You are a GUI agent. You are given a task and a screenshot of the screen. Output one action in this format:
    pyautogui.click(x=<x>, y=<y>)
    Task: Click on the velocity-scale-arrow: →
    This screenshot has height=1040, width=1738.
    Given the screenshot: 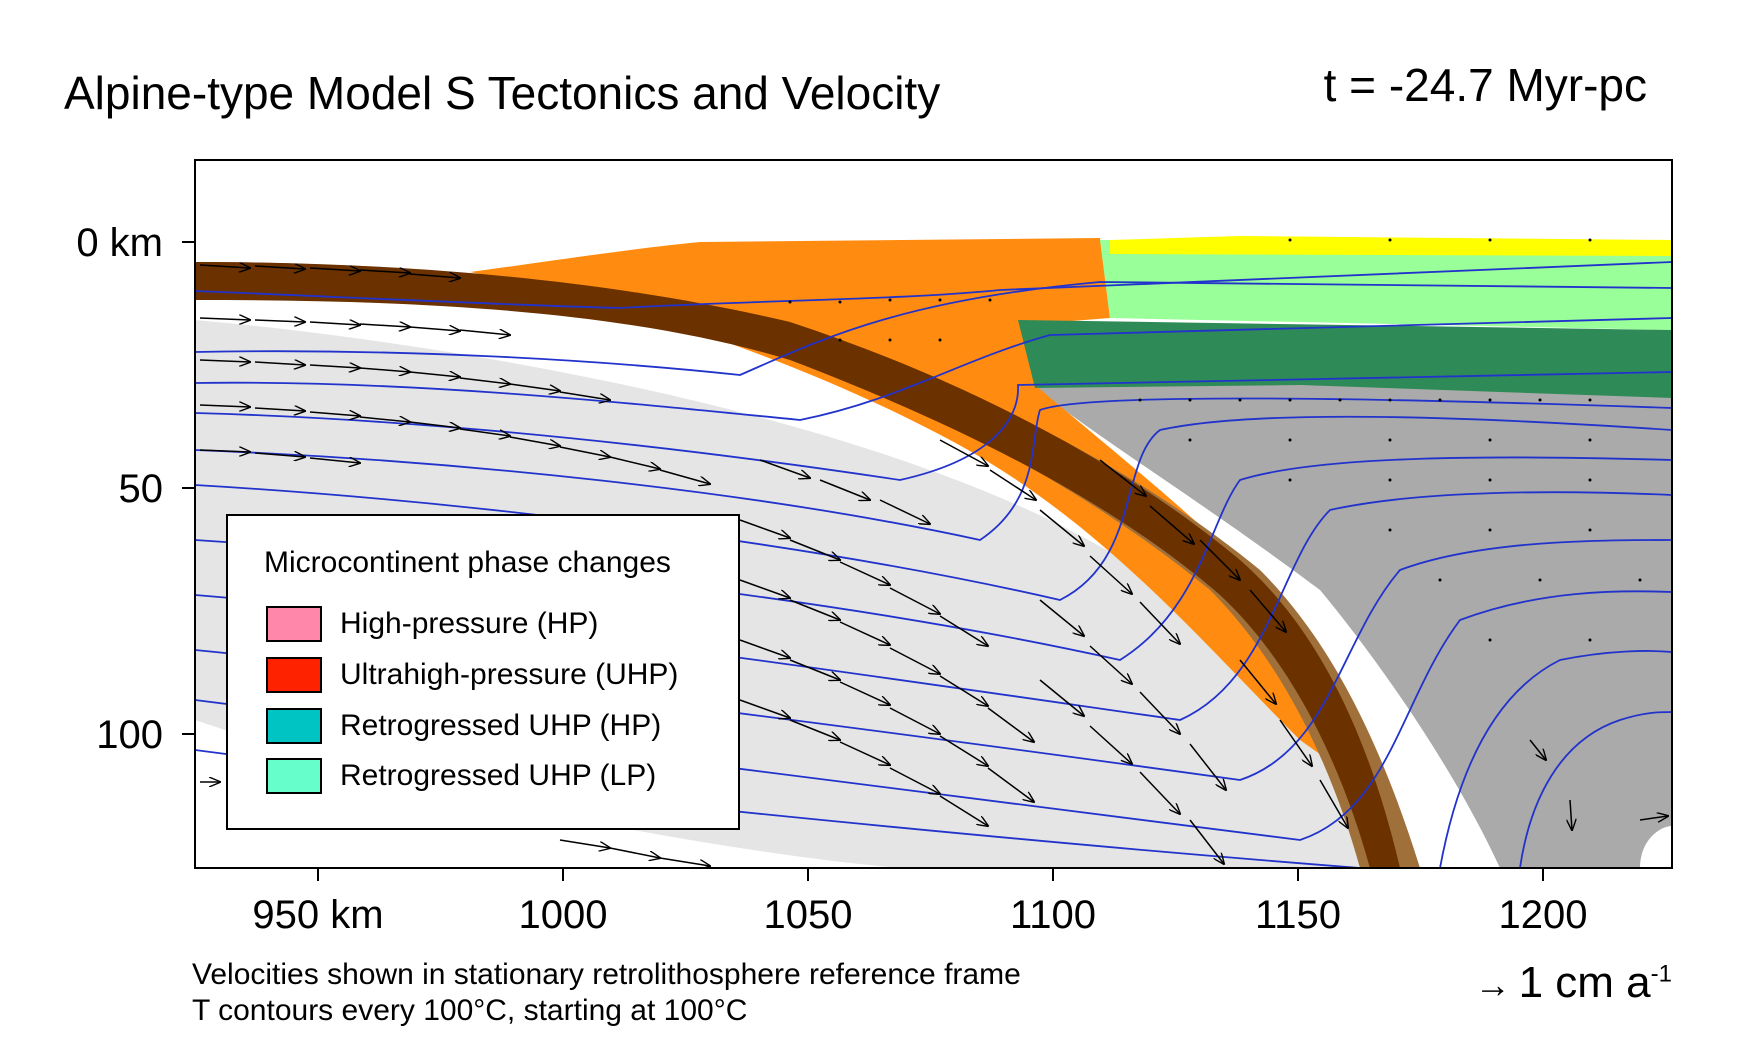 What is the action you would take?
    pyautogui.click(x=1492, y=984)
    